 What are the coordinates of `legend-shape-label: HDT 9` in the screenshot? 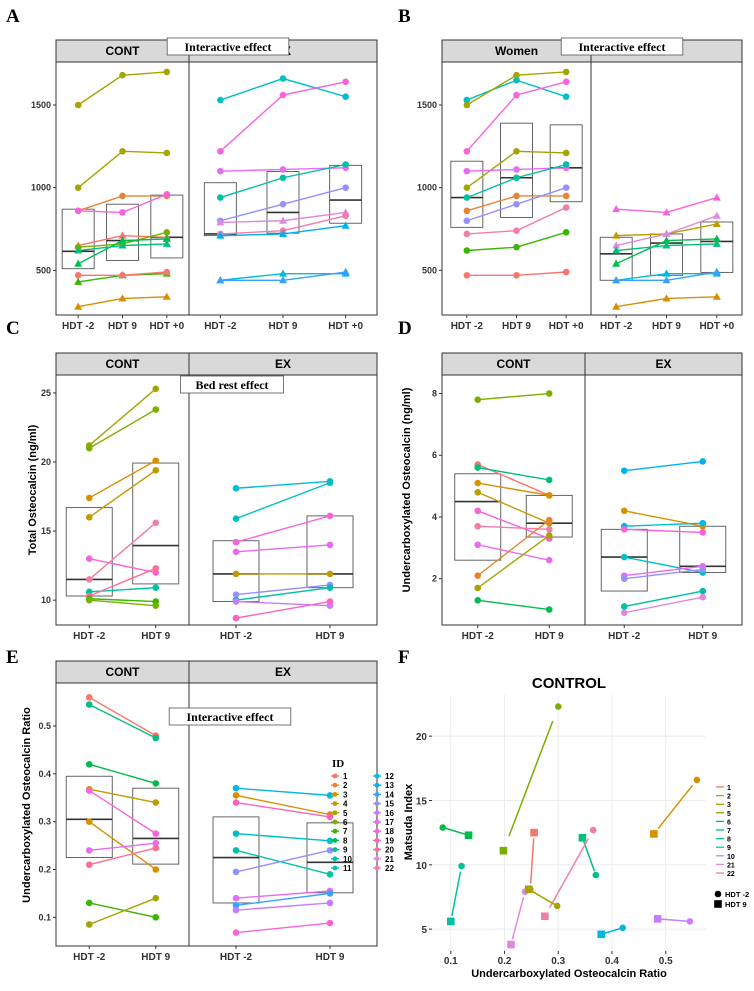 It's located at (736, 904).